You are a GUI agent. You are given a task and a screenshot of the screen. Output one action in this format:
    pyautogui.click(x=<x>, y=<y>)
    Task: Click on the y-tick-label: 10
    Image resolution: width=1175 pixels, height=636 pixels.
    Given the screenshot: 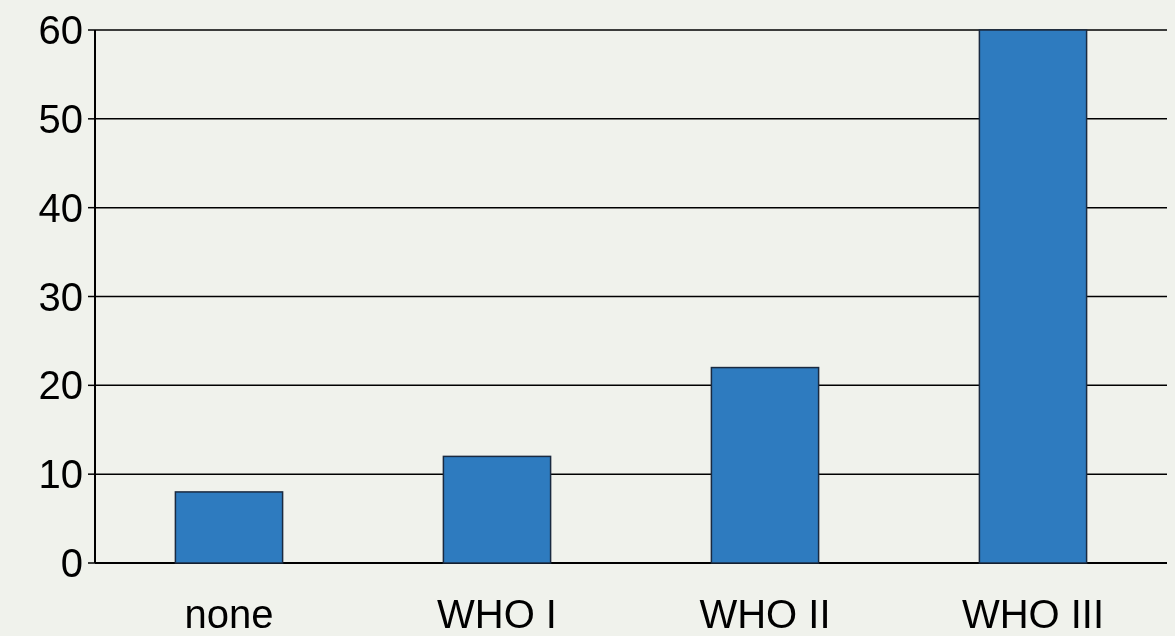 What is the action you would take?
    pyautogui.click(x=60, y=474)
    